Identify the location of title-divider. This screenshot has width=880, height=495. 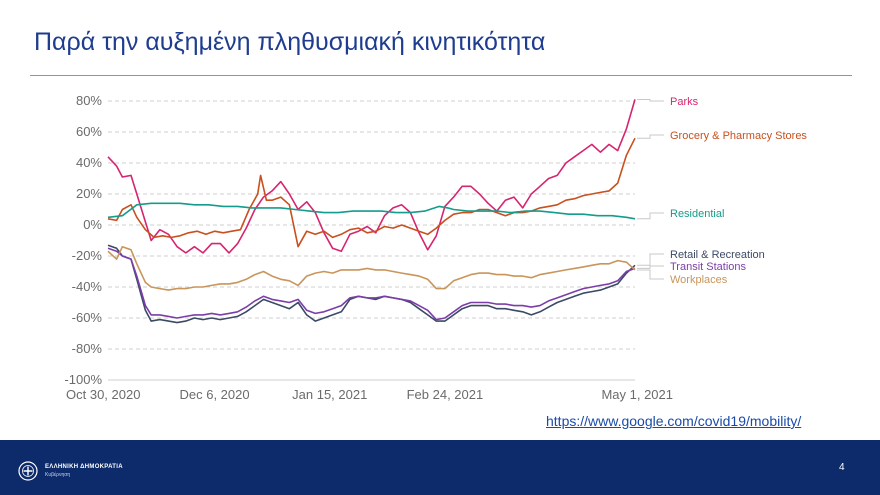
(441, 75).